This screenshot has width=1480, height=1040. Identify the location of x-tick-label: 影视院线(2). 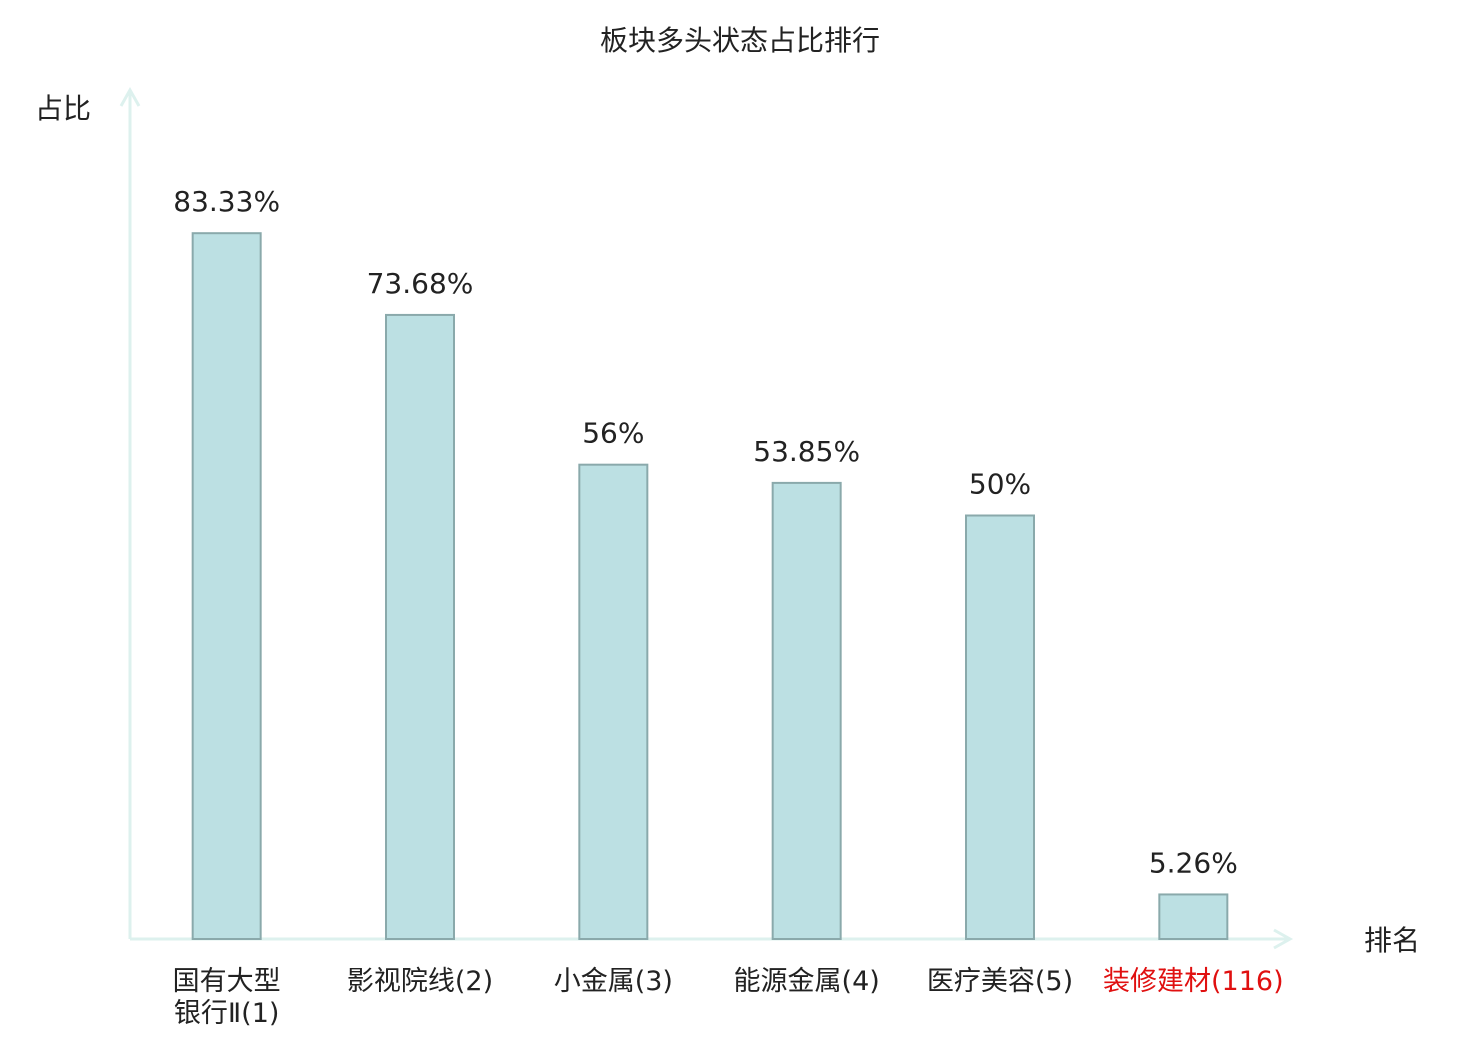
(420, 981).